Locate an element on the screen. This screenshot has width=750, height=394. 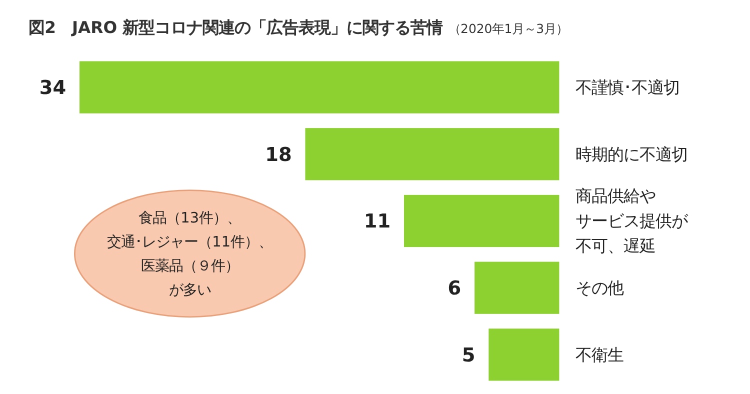
chart-title: 図2 JARO 新型コロナ関連の「広告表現」に関する苦情 is located at coordinates (235, 27).